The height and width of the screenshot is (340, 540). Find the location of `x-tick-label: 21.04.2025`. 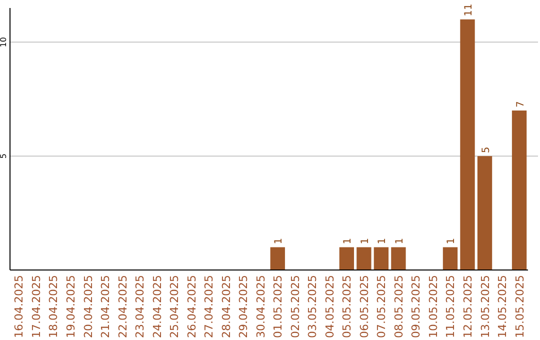

x-tick-label: 21.04.2025 is located at coordinates (105, 306).